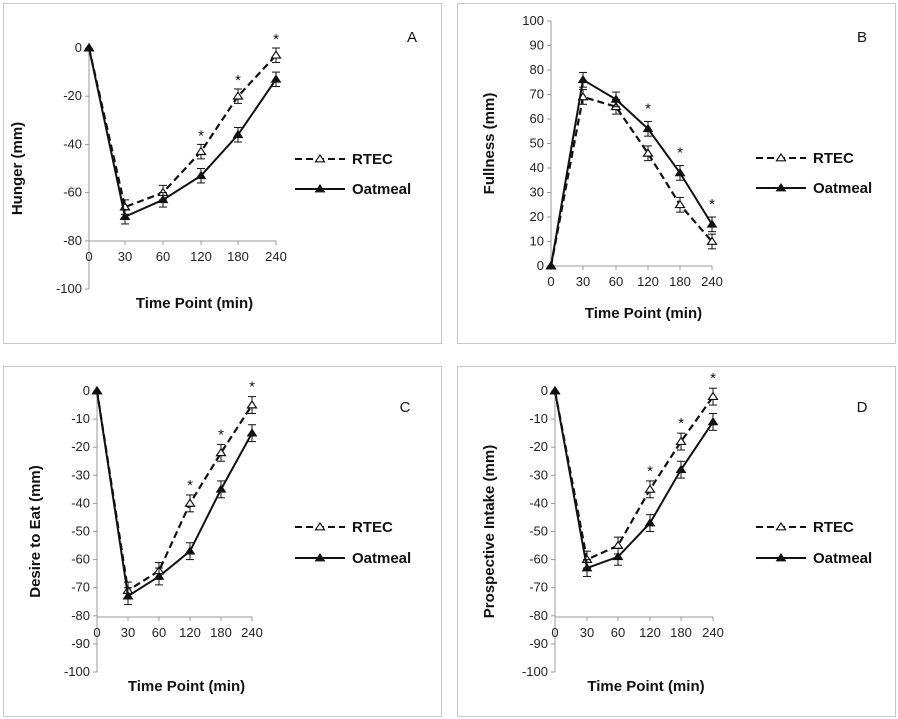 The height and width of the screenshot is (719, 898). Describe the element at coordinates (412, 37) in the screenshot. I see `panel-letter: A` at that location.